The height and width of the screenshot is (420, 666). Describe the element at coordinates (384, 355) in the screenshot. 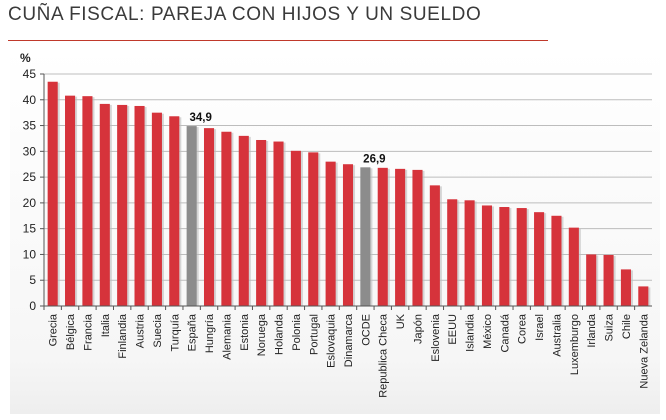

I see `x-tick-label: Republica Checa` at that location.